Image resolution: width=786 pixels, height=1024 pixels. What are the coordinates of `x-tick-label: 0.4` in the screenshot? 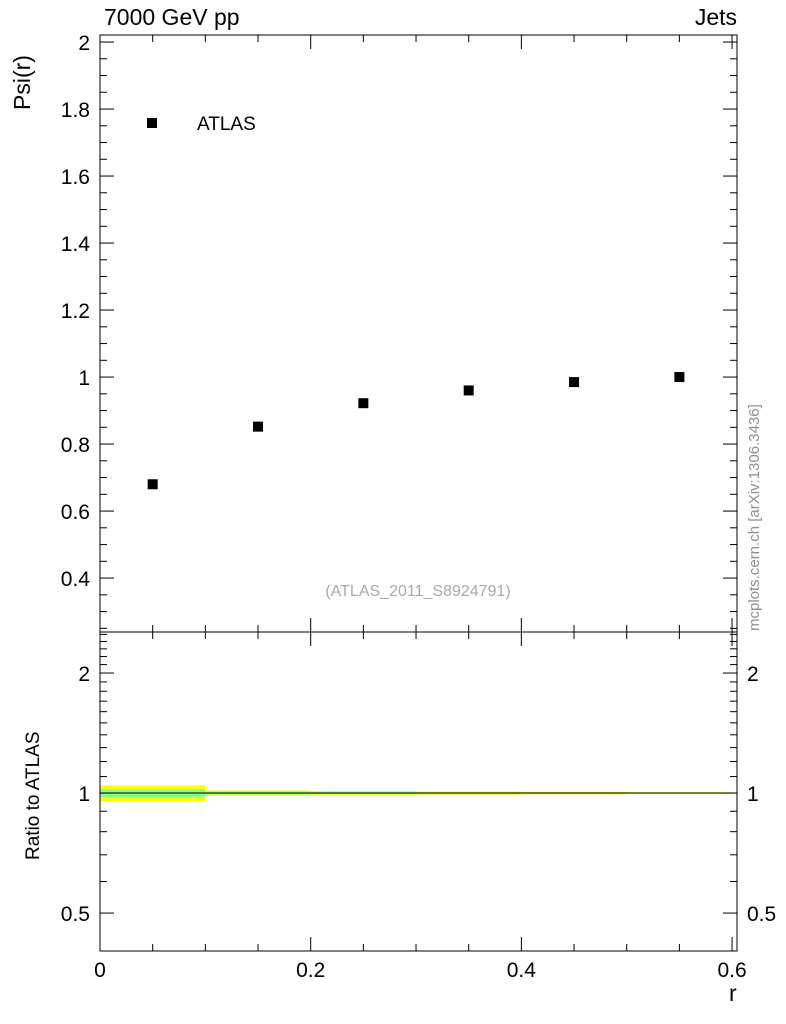 It's located at (522, 970).